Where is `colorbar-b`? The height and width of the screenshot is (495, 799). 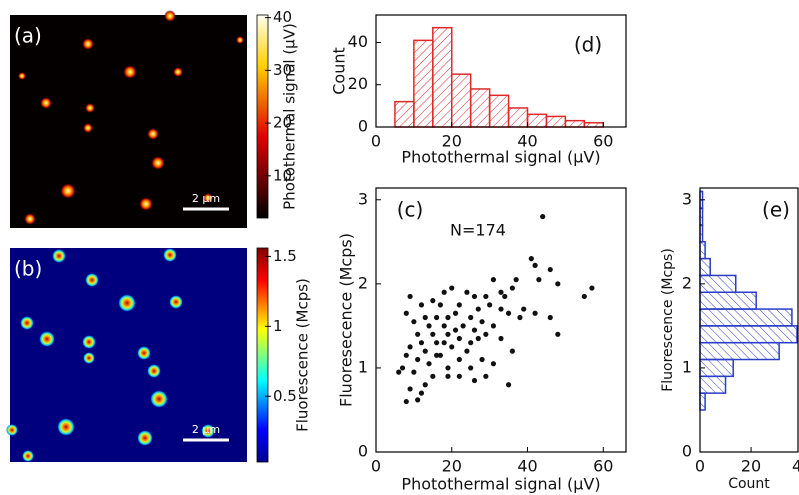
colorbar-b is located at coordinates (262, 355).